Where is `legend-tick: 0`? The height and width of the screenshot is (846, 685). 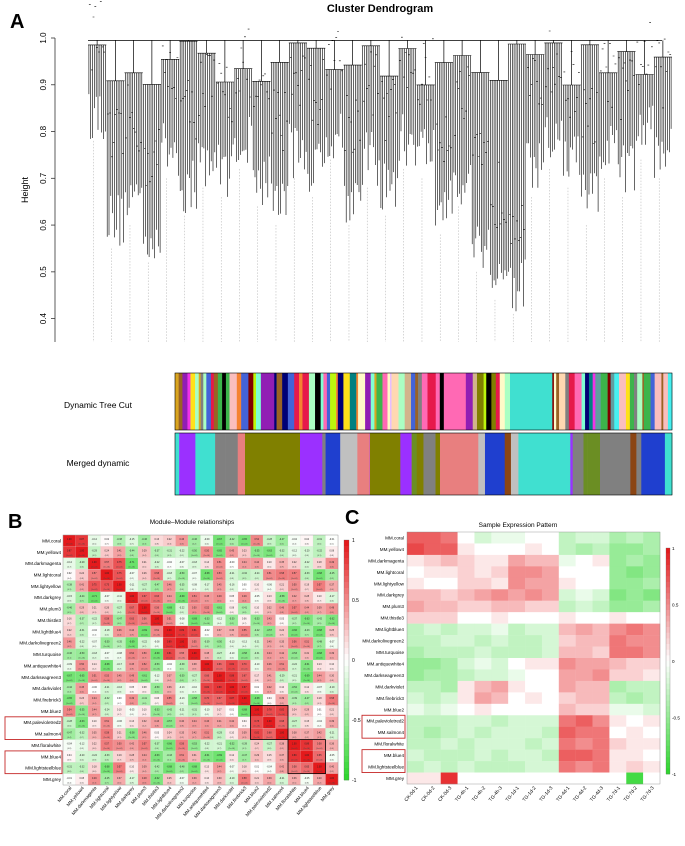
legend-tick: 0 is located at coordinates (353, 661).